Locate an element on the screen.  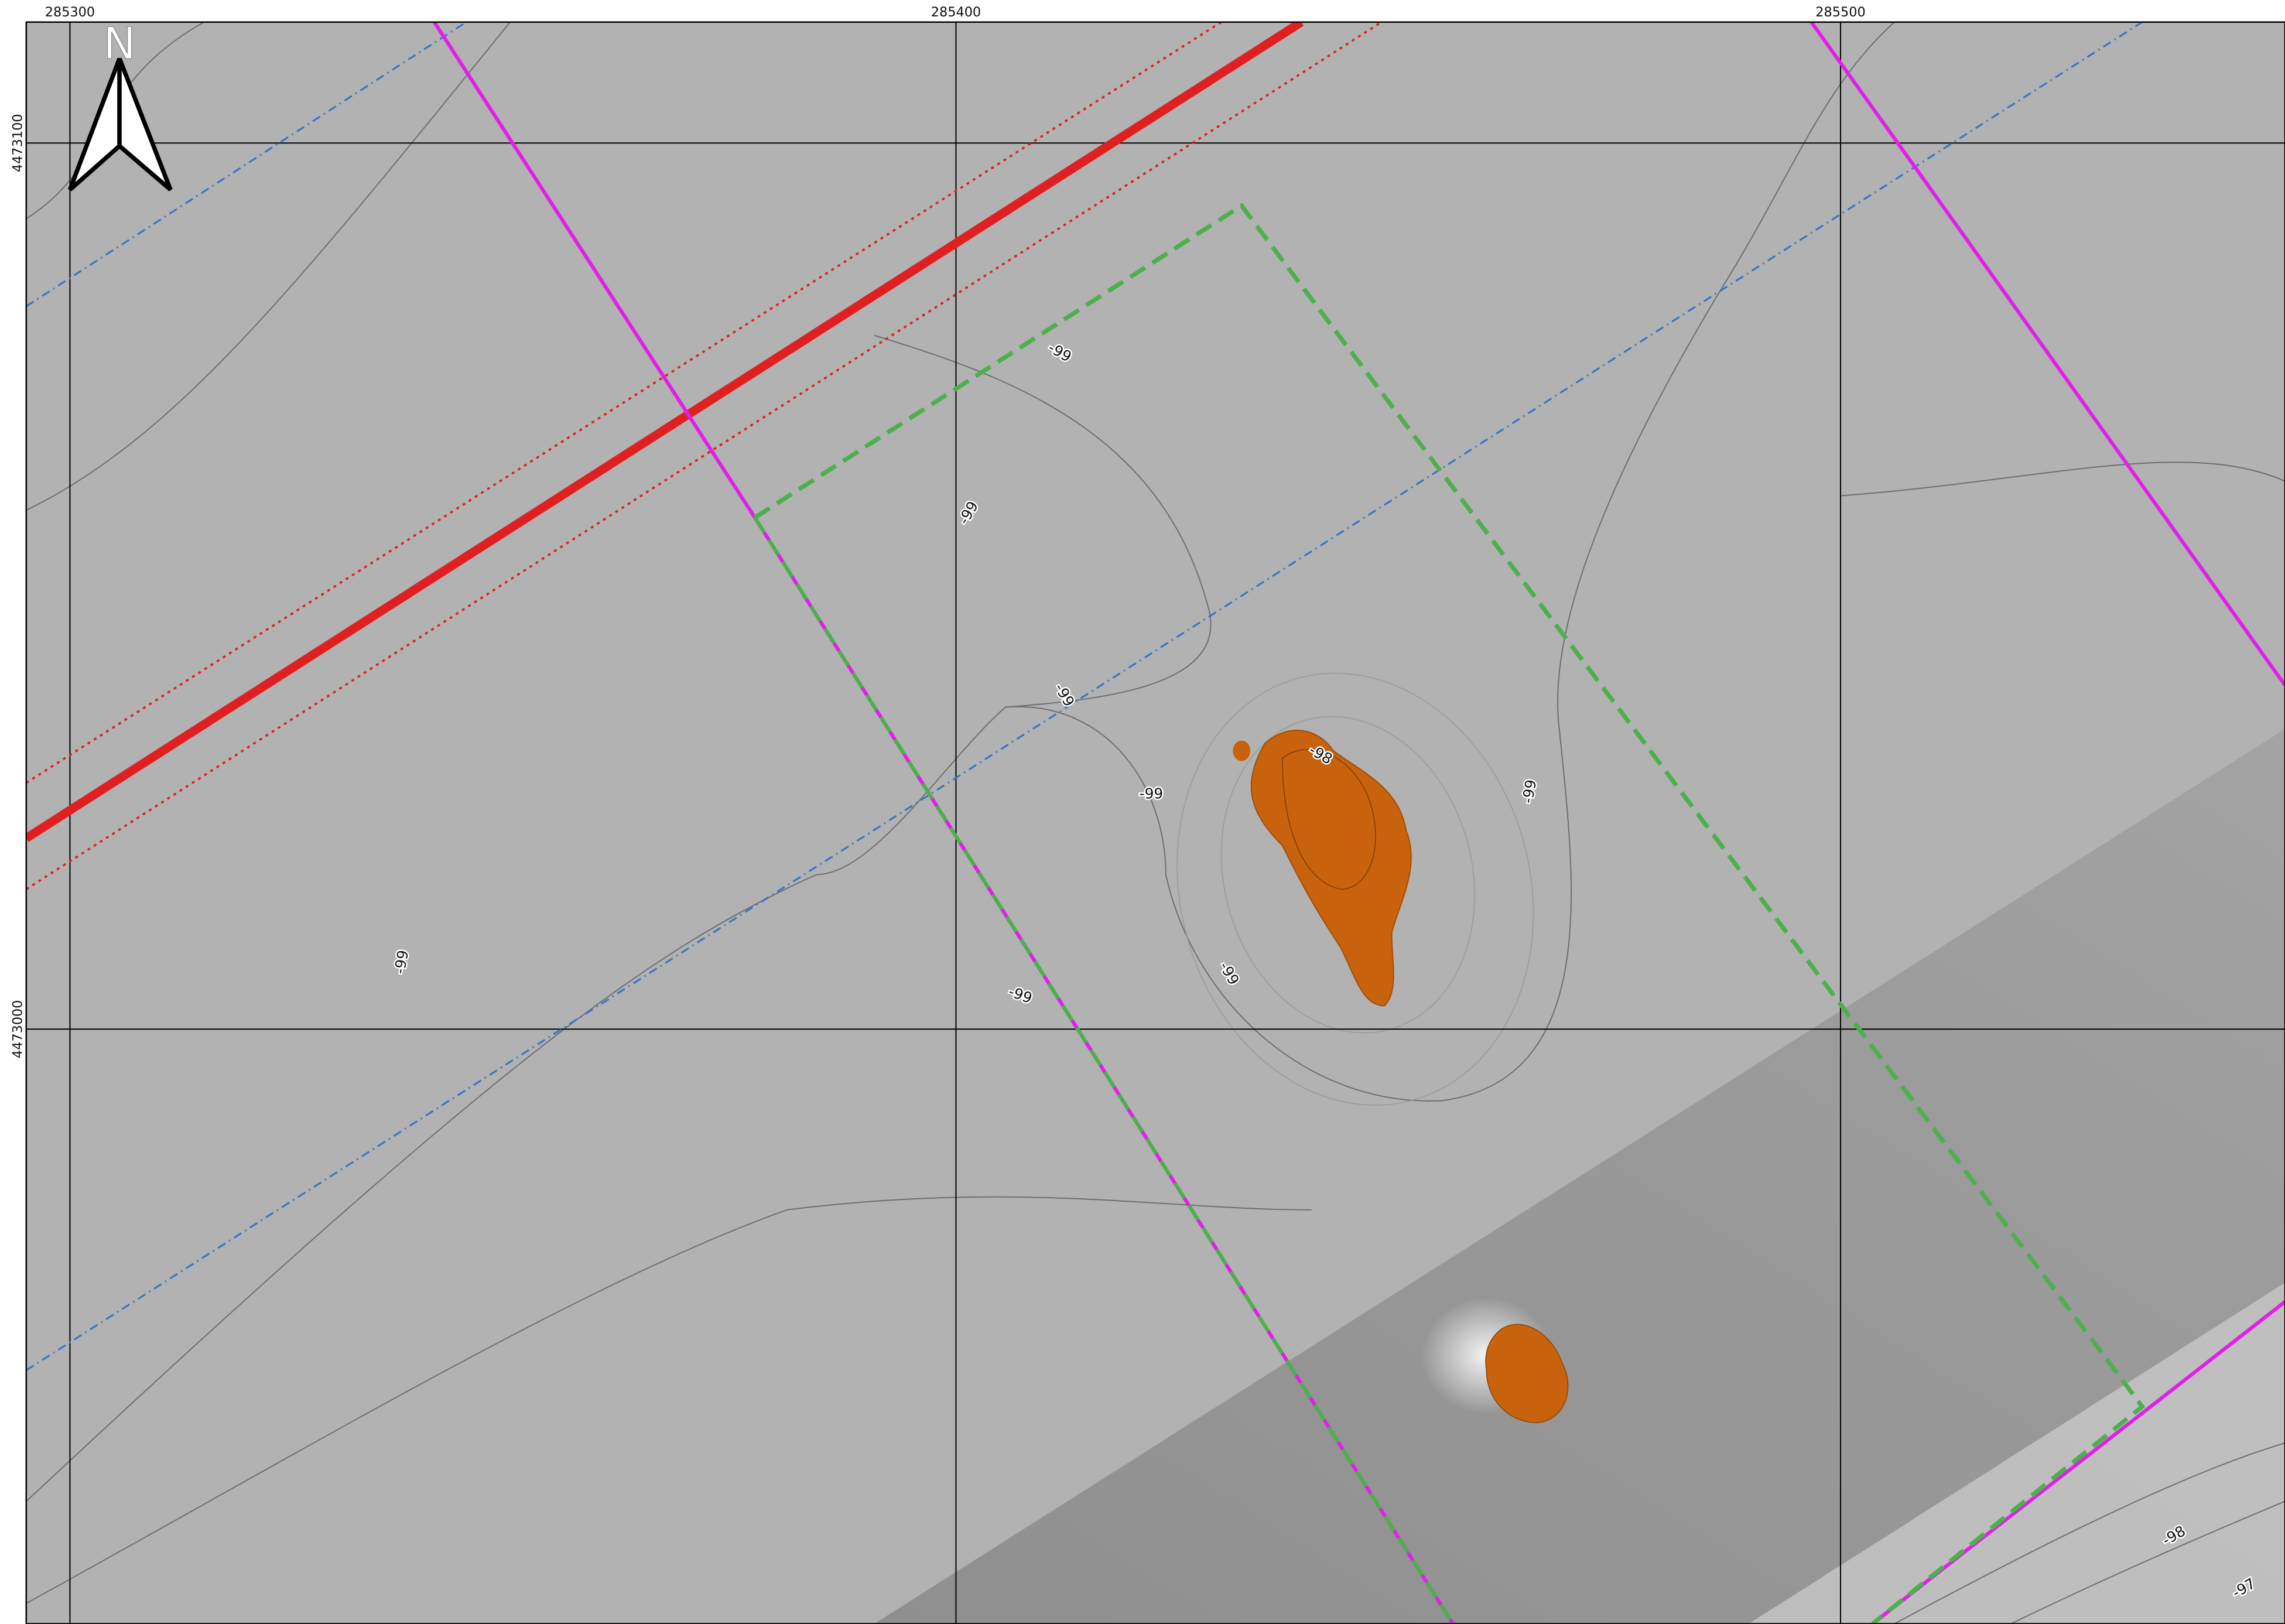
contour-label: -99 is located at coordinates (1152, 793).